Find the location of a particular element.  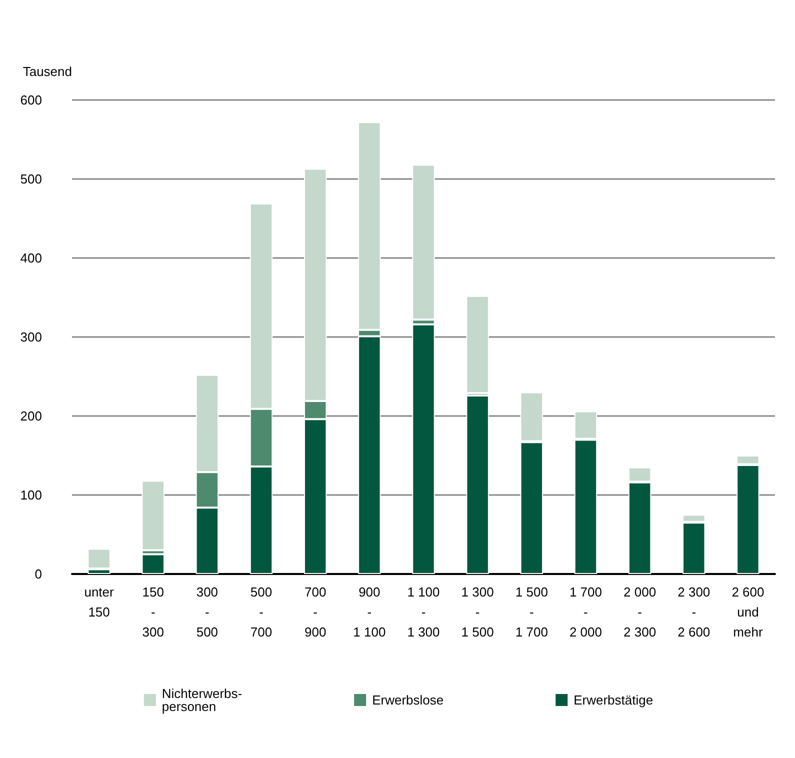

x-tick-label: 1 100 - 1 300 is located at coordinates (423, 612).